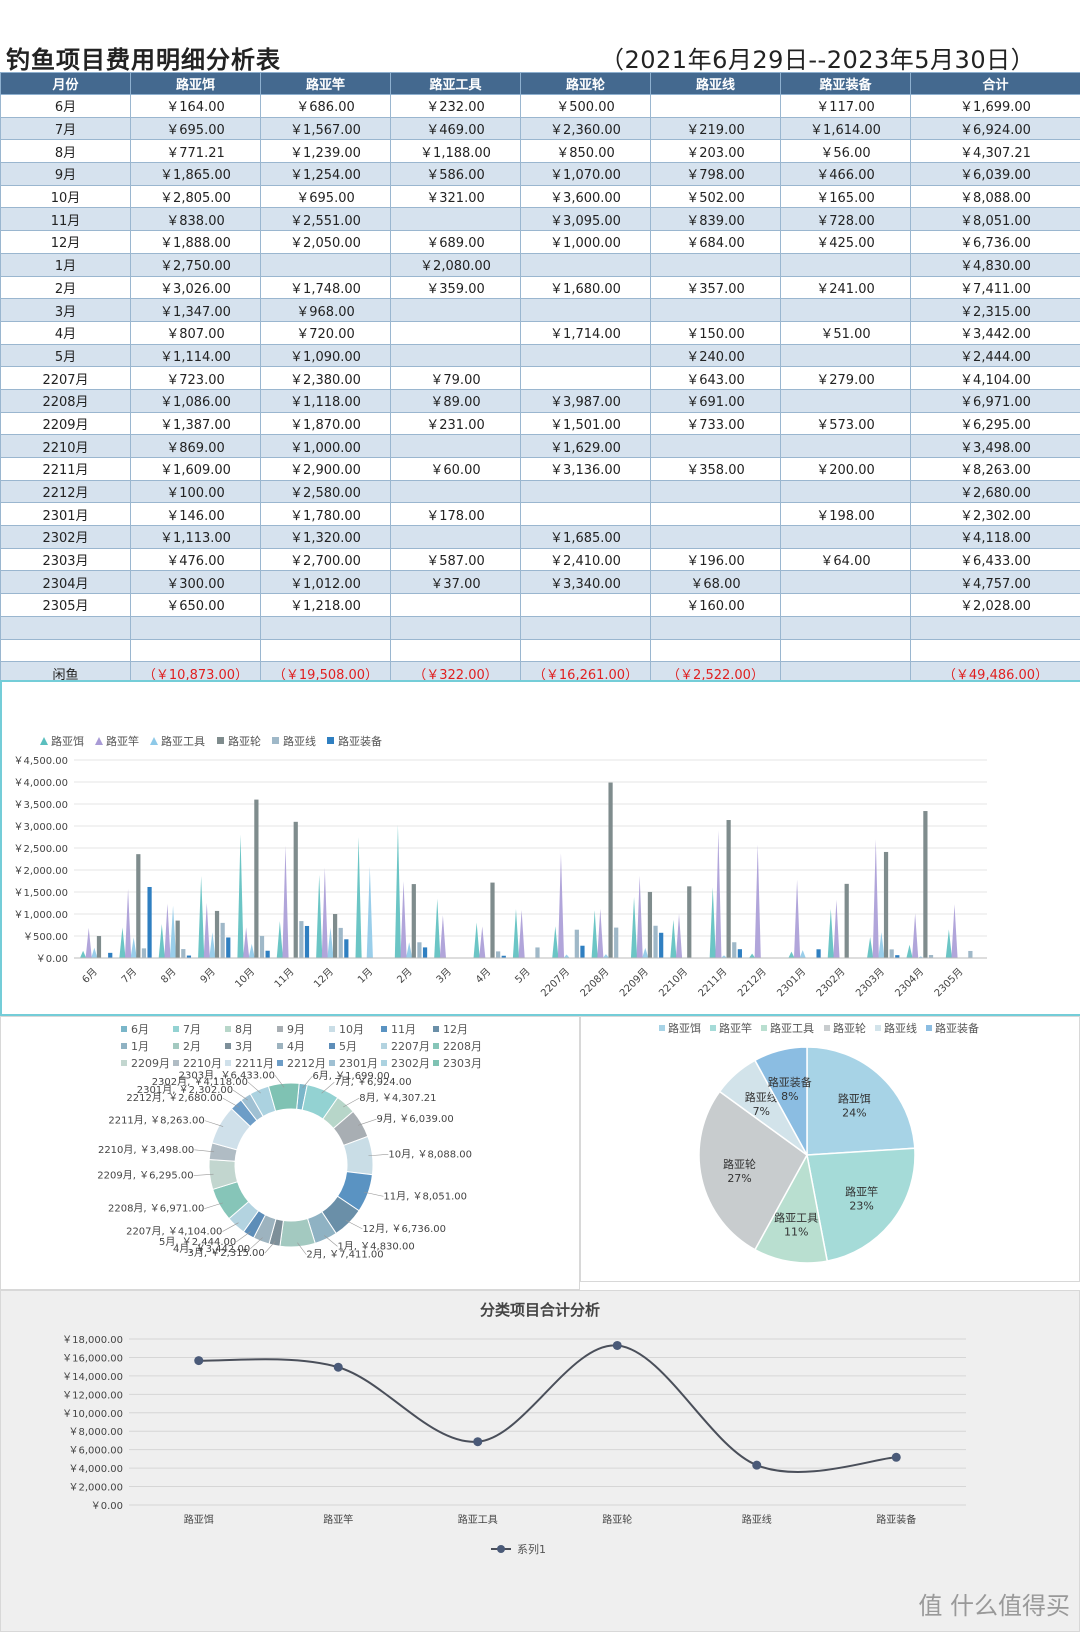  I want to click on table-cell: ￥1,865.00, so click(196, 174).